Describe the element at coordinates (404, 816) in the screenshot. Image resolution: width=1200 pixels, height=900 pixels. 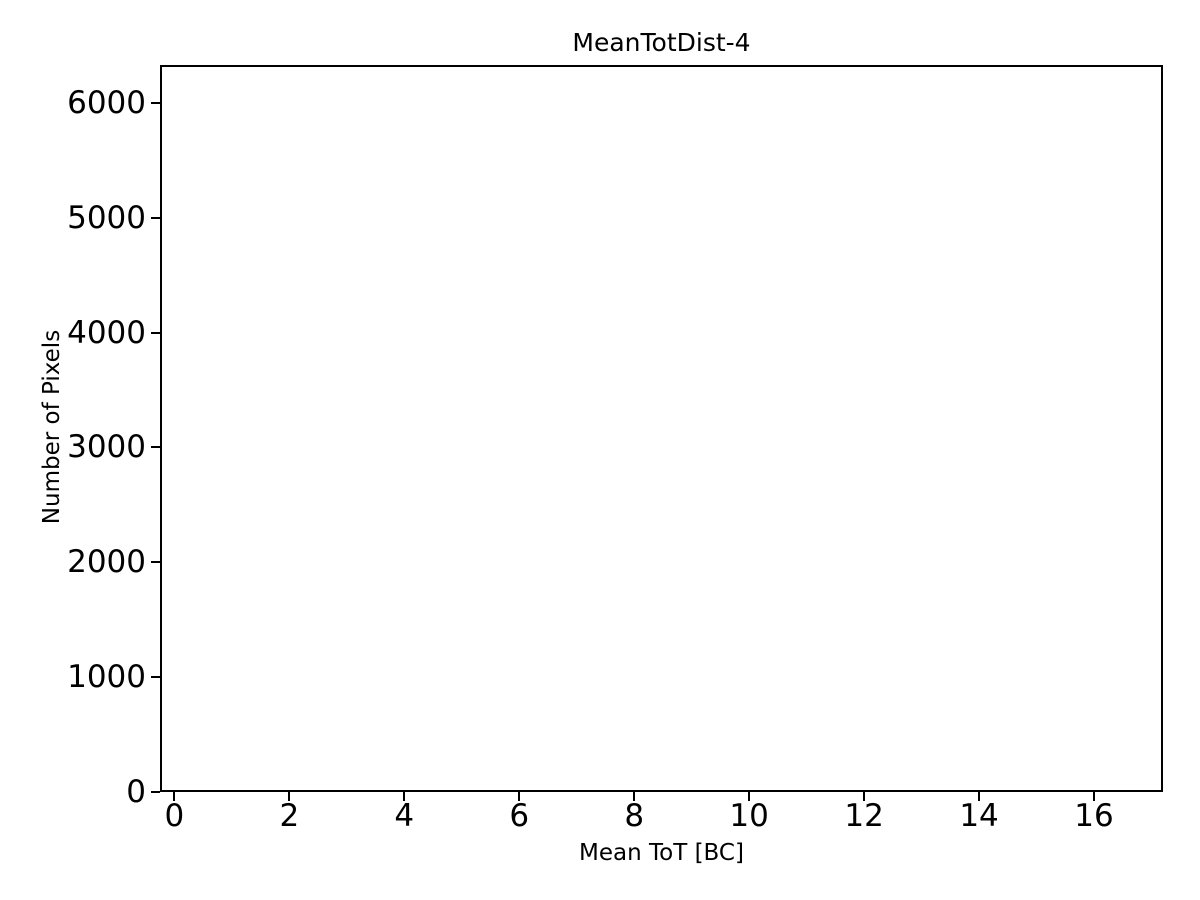
I see `x-tick-label: 4` at that location.